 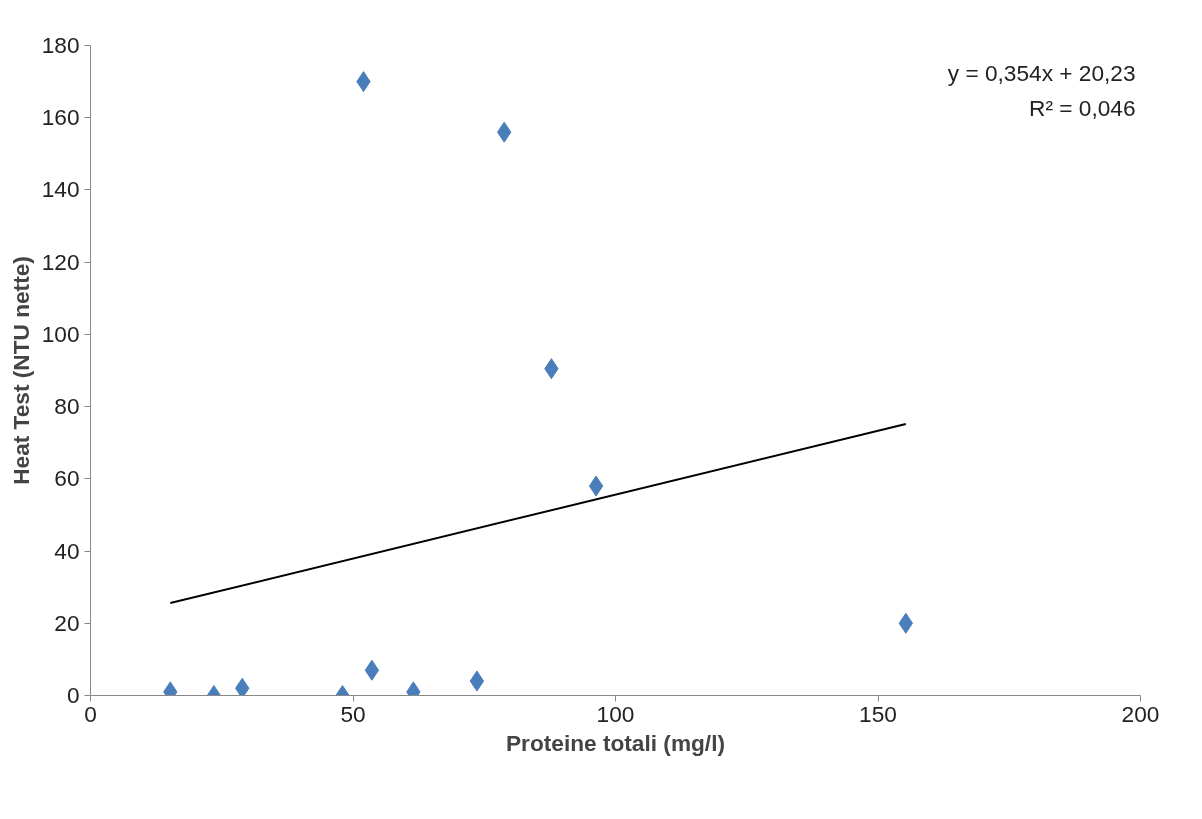 What do you see at coordinates (1082, 107) in the screenshot?
I see `annotation: R² = 0,046` at bounding box center [1082, 107].